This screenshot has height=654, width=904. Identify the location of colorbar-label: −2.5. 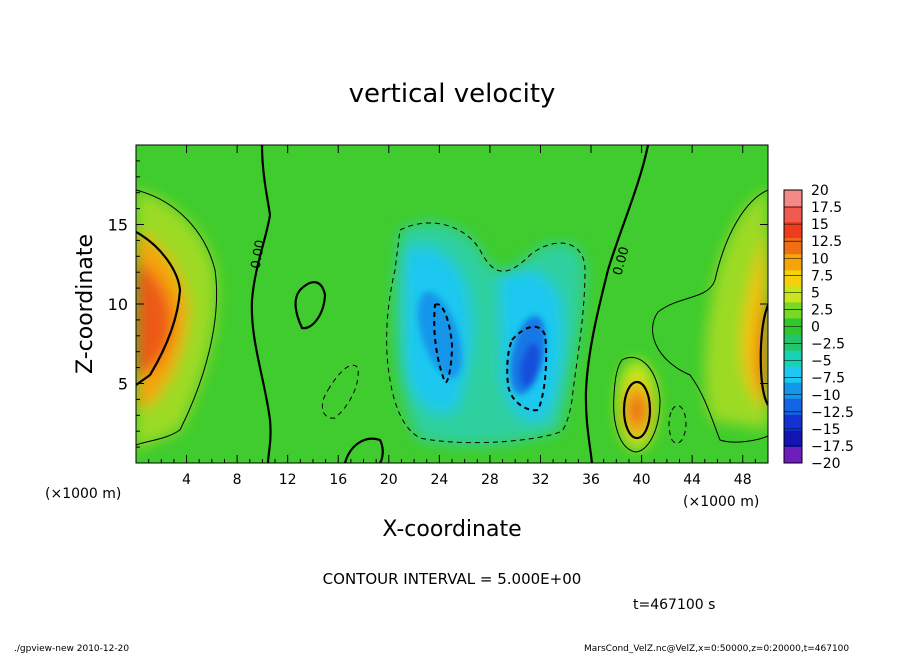
(828, 345).